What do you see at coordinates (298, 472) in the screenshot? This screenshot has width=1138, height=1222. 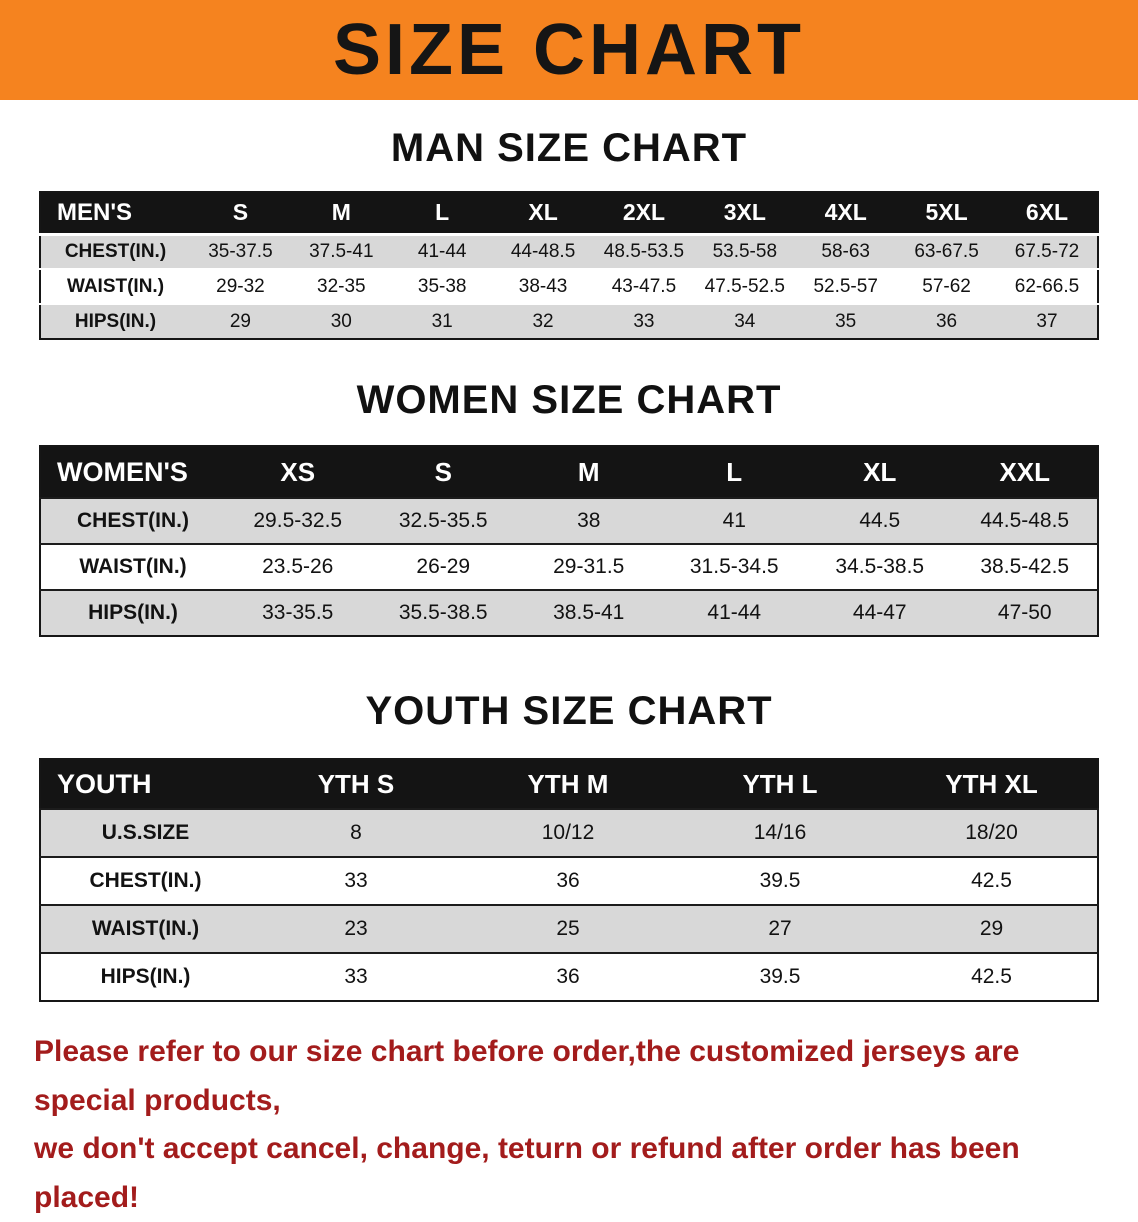 I see `col-header: XS` at bounding box center [298, 472].